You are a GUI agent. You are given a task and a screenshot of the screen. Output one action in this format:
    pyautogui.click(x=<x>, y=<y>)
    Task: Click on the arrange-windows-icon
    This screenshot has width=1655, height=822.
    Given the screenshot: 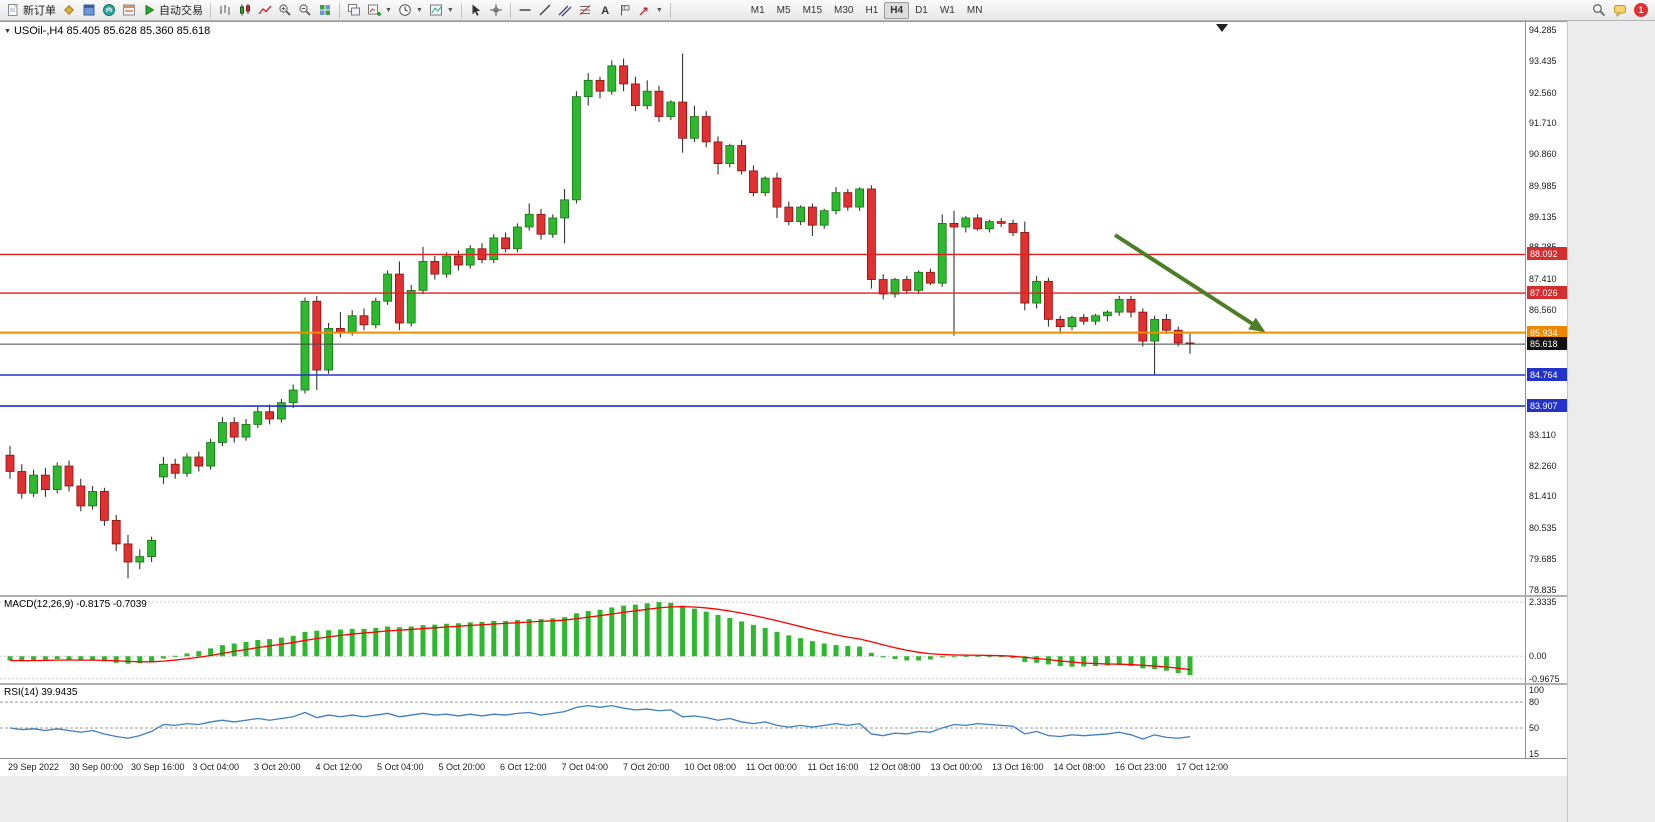 What is the action you would take?
    pyautogui.click(x=354, y=10)
    